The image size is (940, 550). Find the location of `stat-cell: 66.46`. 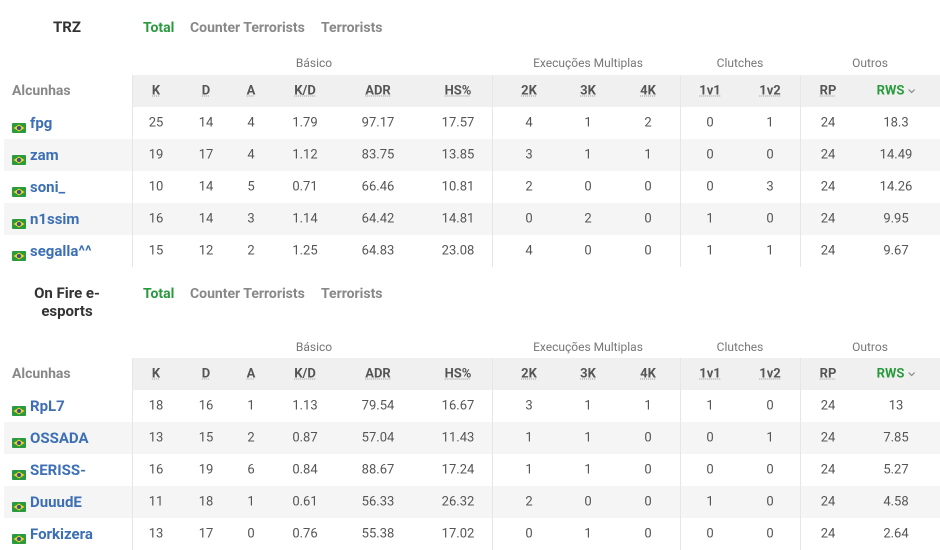

stat-cell: 66.46 is located at coordinates (378, 187).